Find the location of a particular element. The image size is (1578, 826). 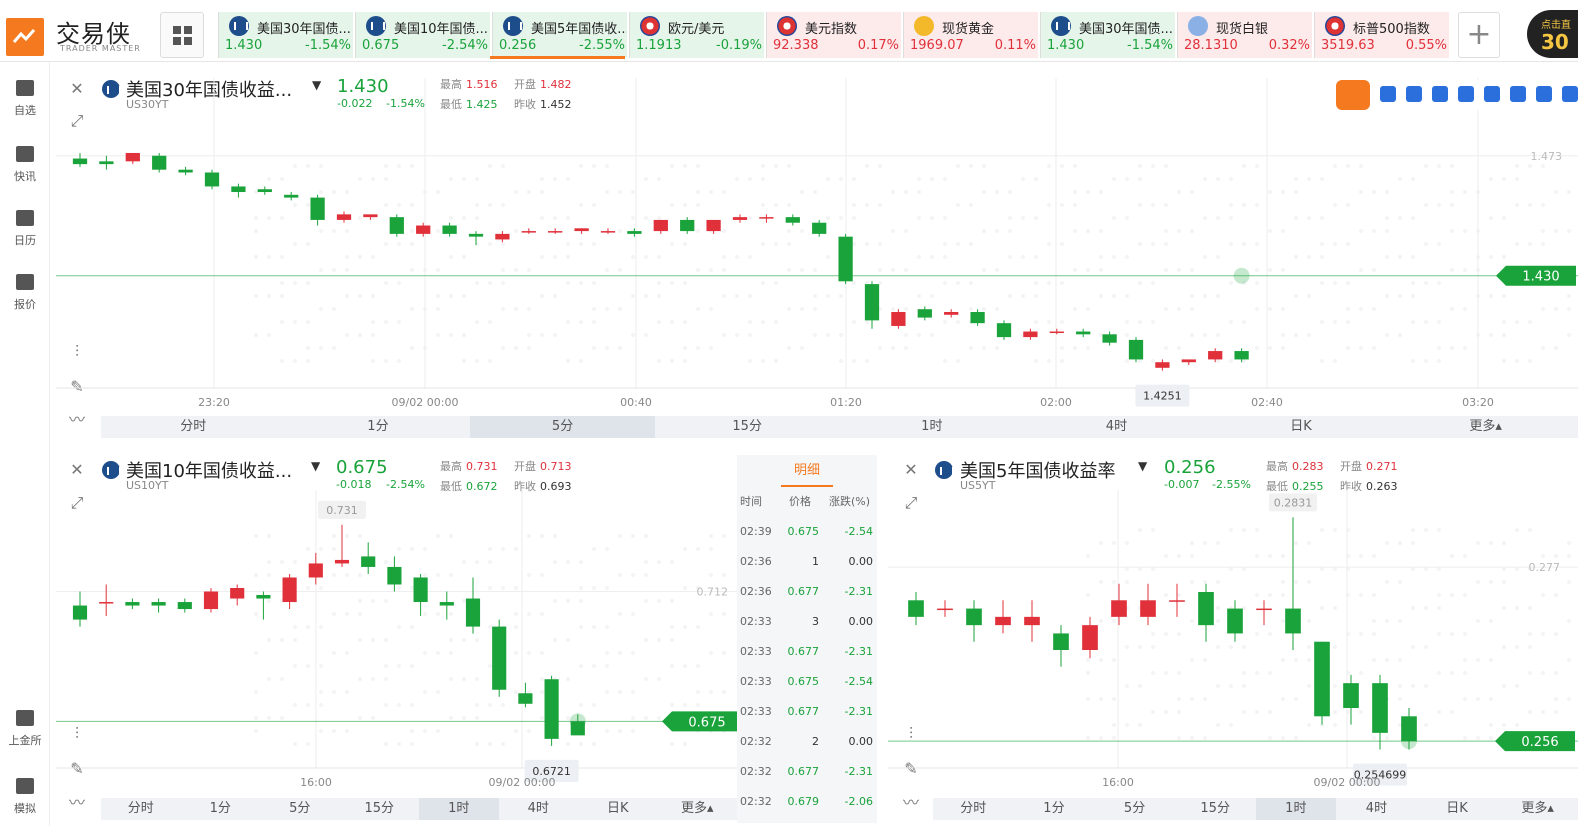

ime-keyboard-icon is located at coordinates (1492, 94).